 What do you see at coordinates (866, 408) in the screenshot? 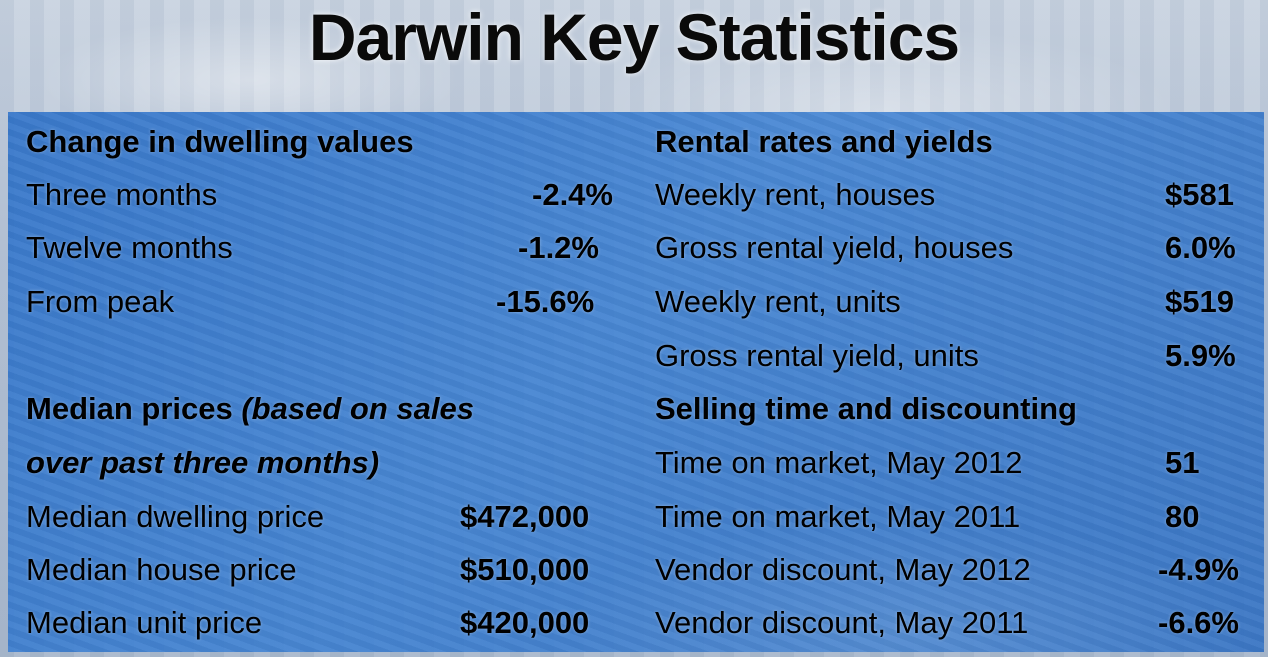
I see `section-heading-selling: Selling time and discounting` at bounding box center [866, 408].